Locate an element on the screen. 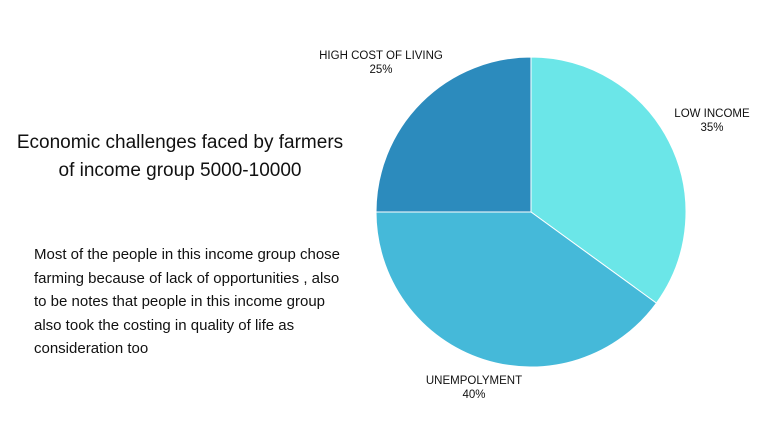 The width and height of the screenshot is (768, 433). slice-value-label: 40% is located at coordinates (473, 395).